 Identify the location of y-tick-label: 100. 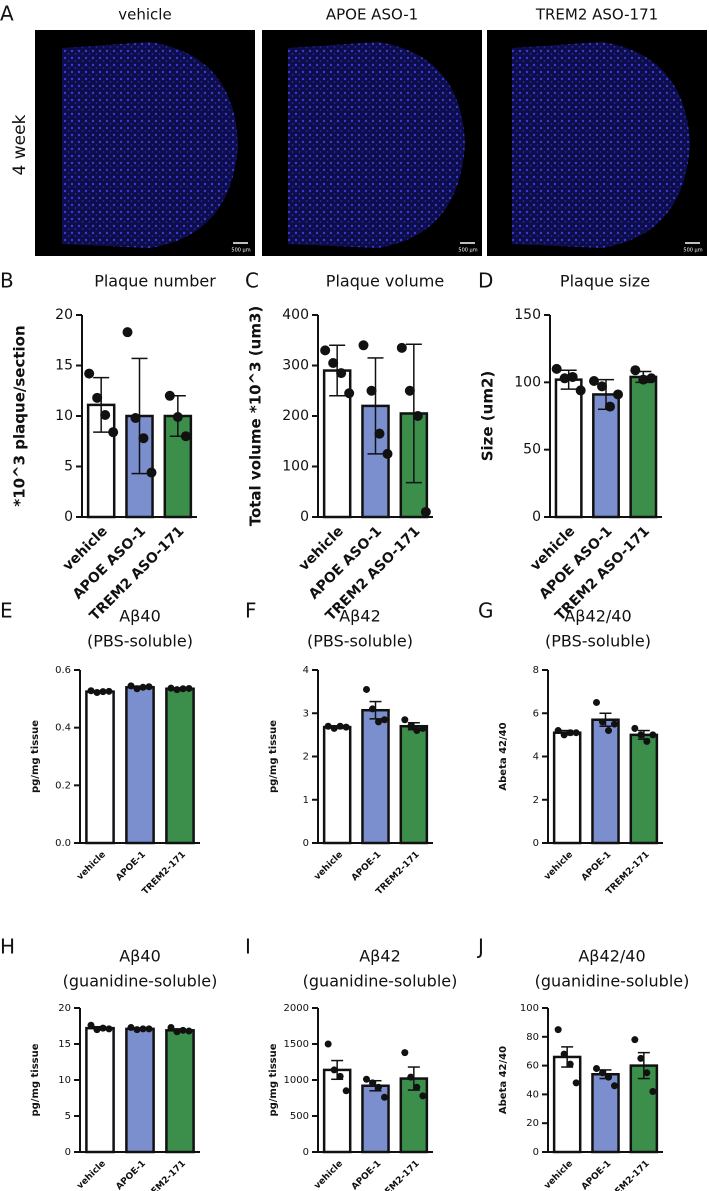
(529, 1008).